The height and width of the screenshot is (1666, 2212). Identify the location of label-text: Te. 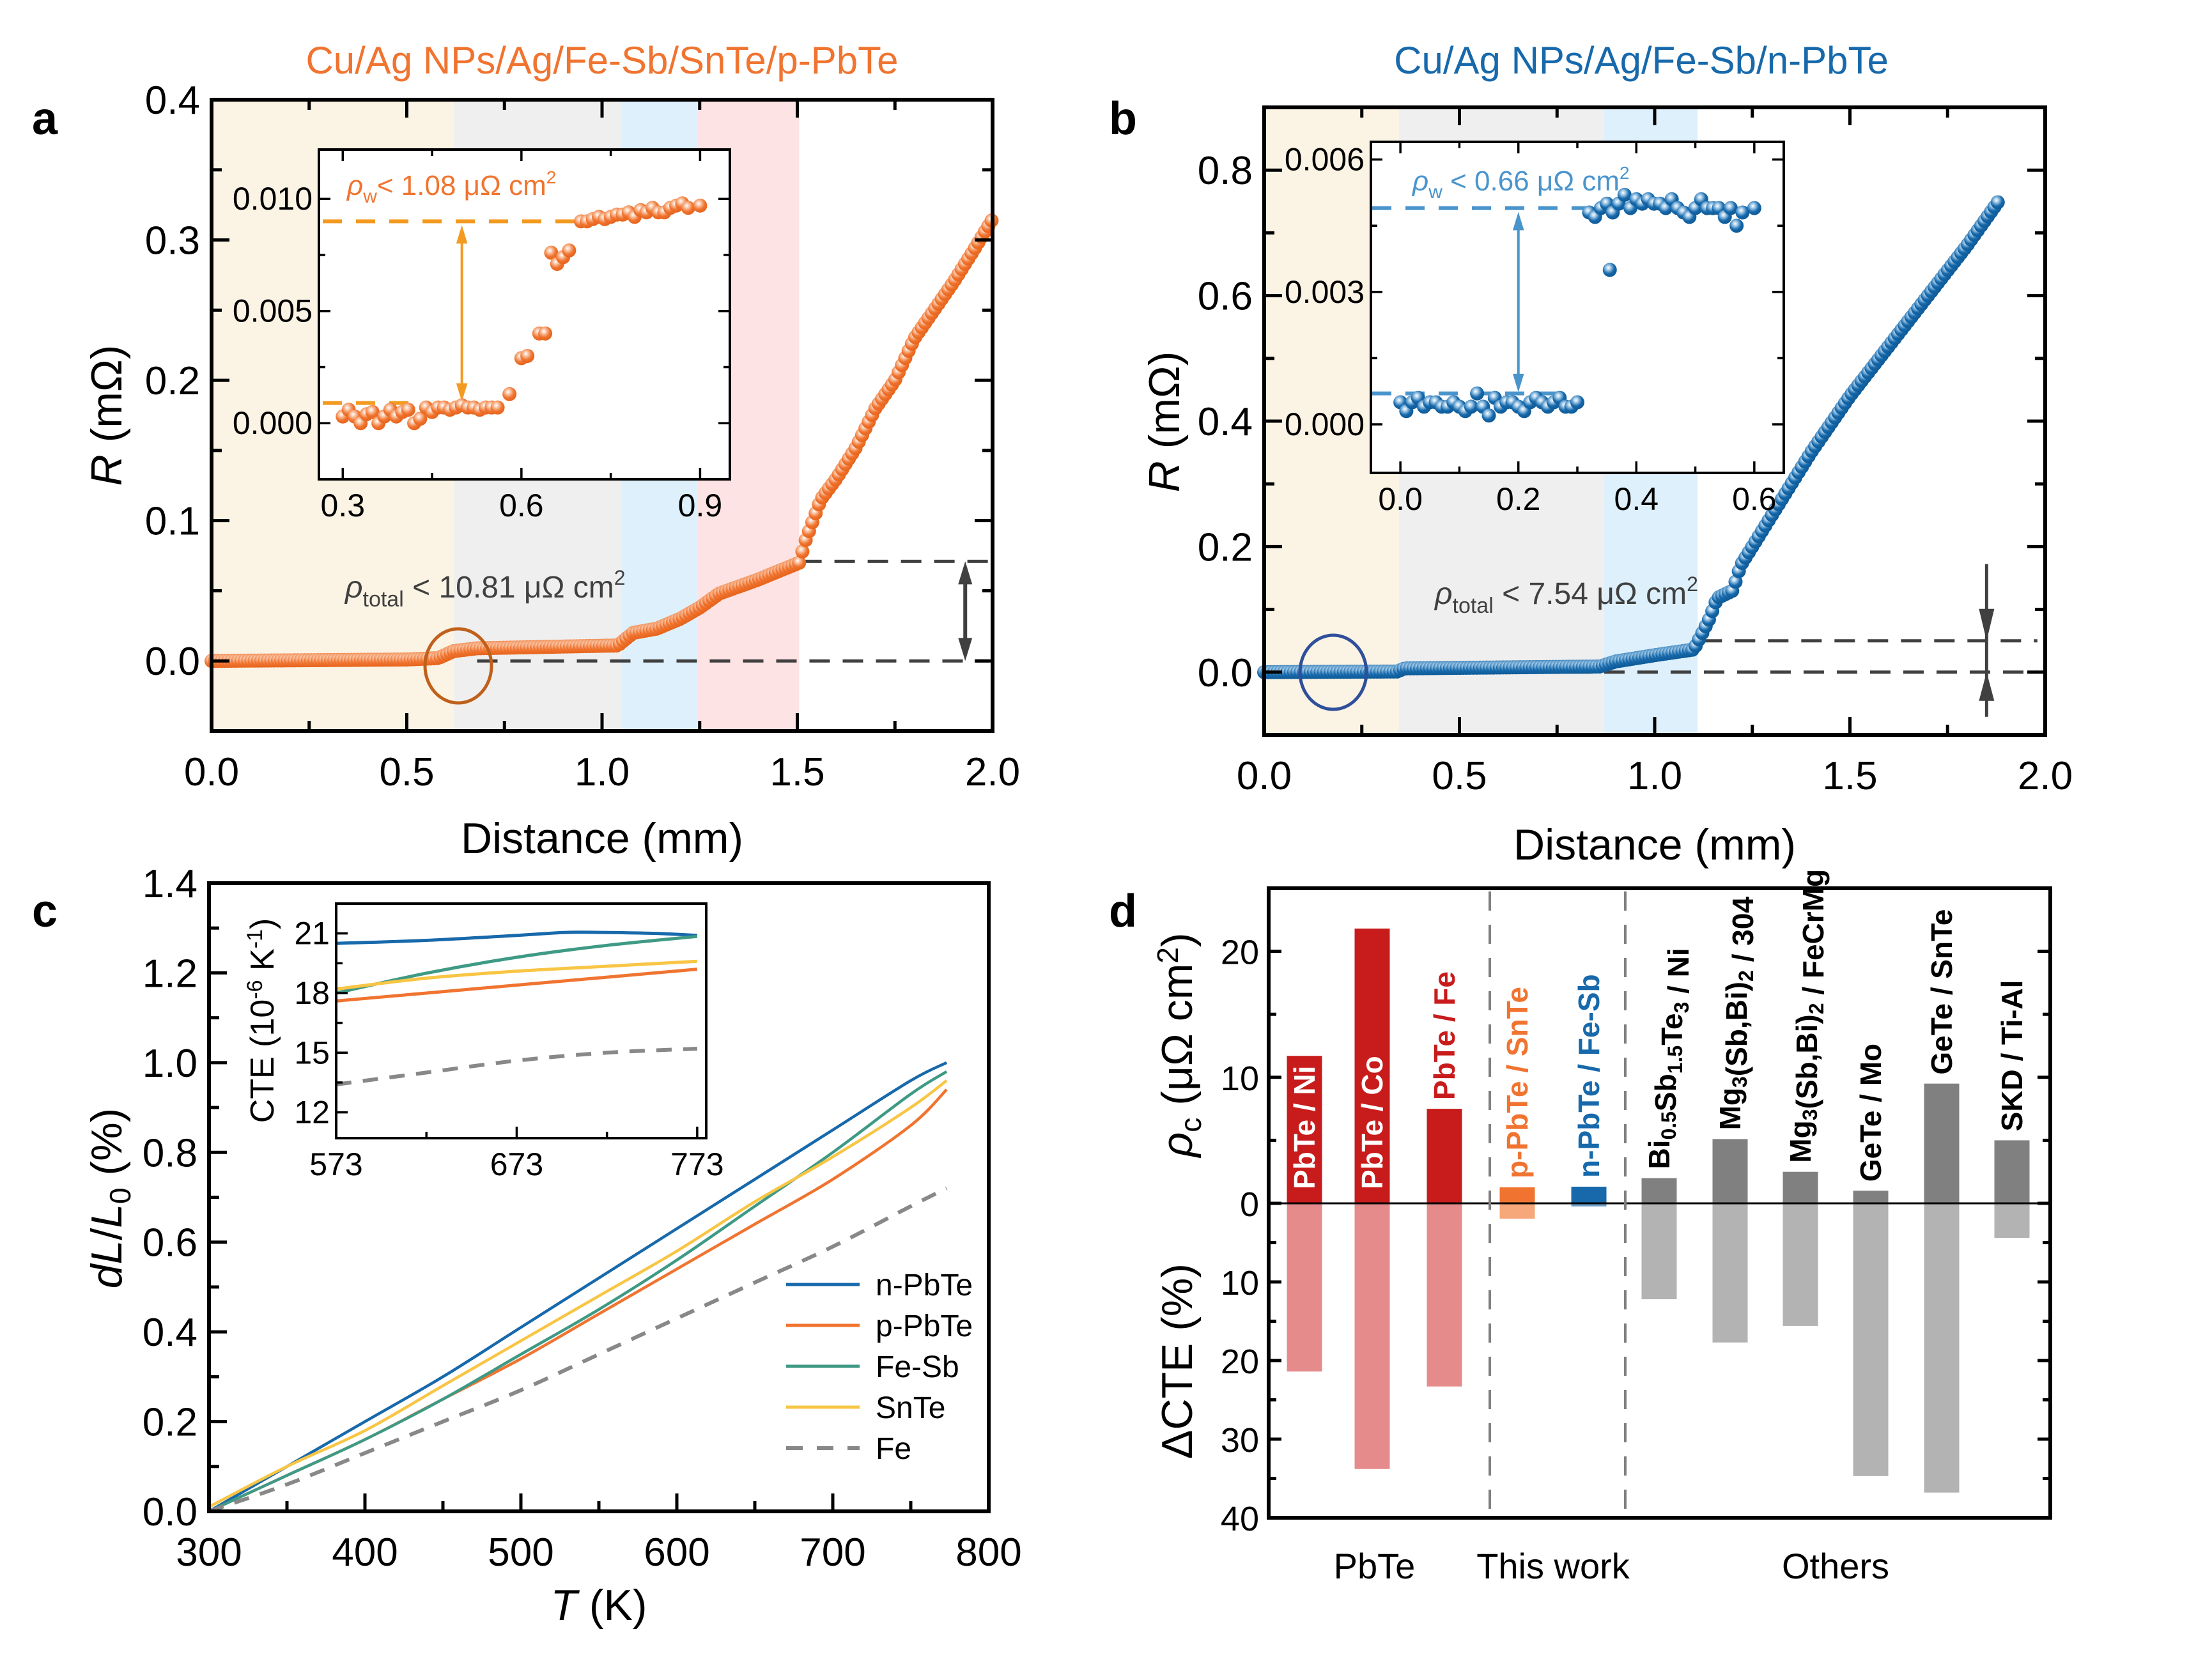
(1672, 1029).